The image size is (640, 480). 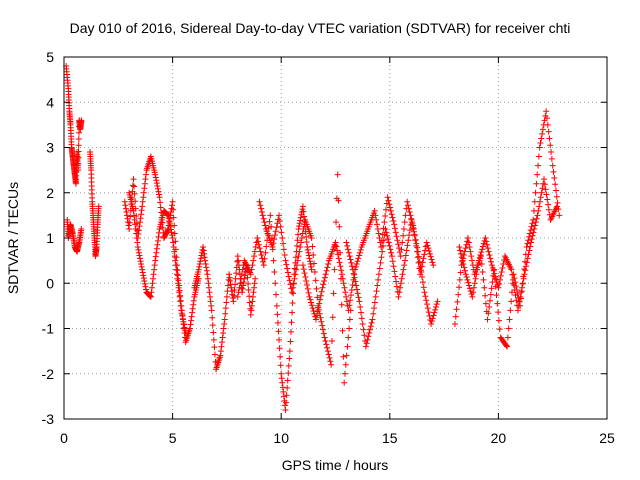 What do you see at coordinates (335, 465) in the screenshot?
I see `x-axis-label: GPS time / hours` at bounding box center [335, 465].